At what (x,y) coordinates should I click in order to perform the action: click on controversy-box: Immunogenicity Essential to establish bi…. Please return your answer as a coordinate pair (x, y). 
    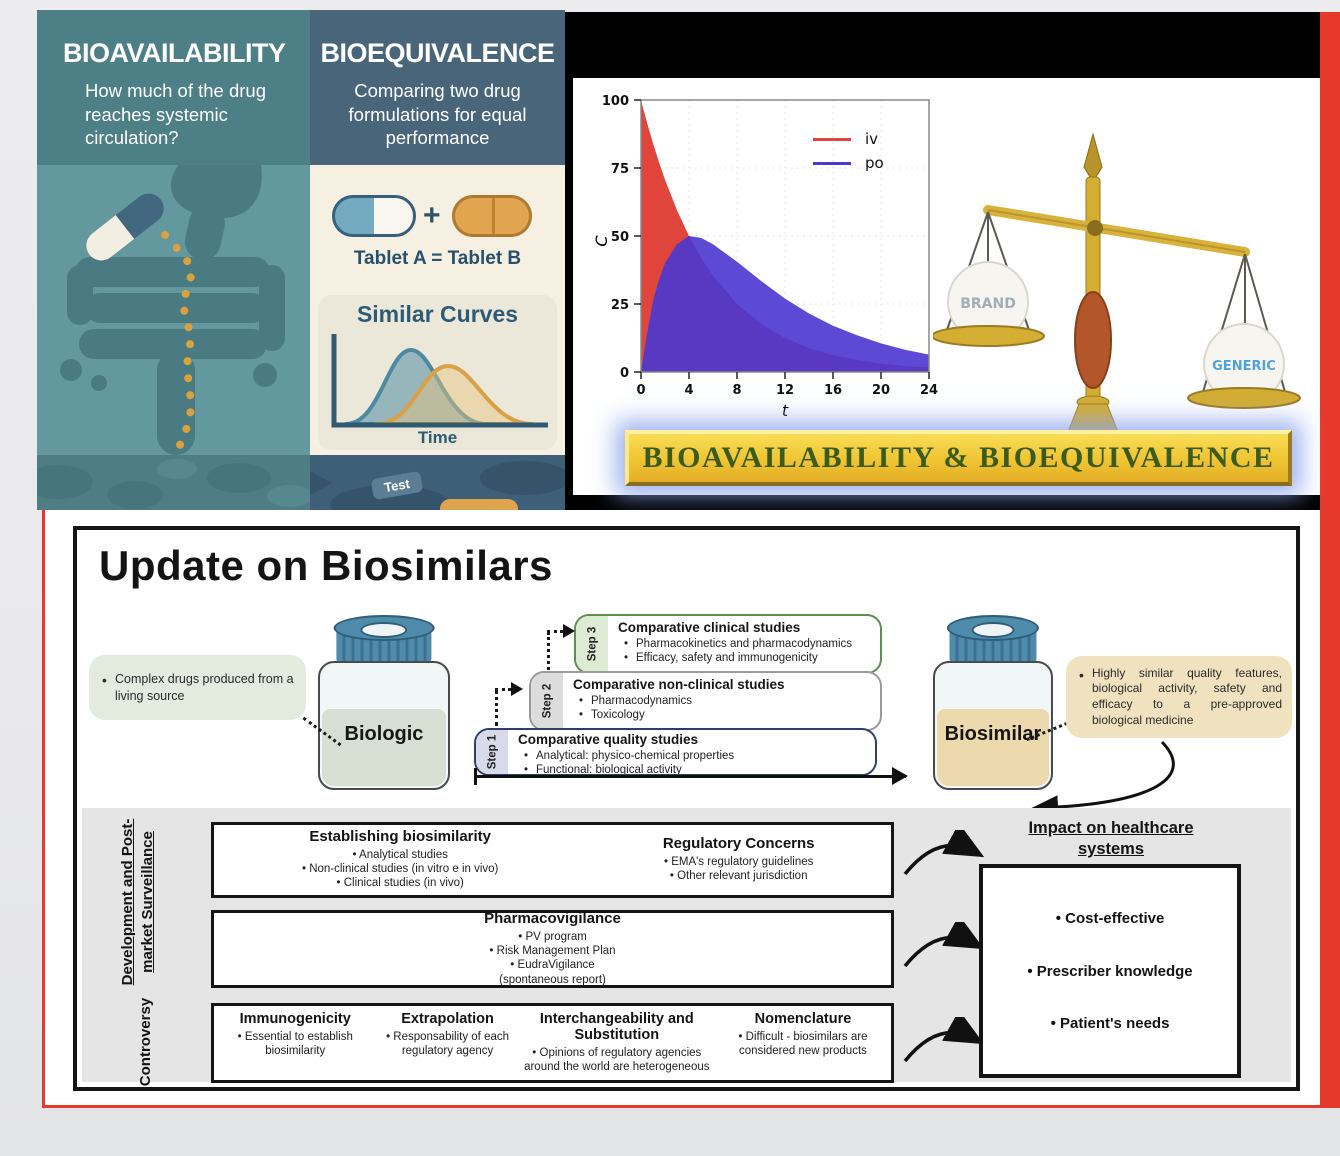
    Looking at the image, I should click on (552, 1043).